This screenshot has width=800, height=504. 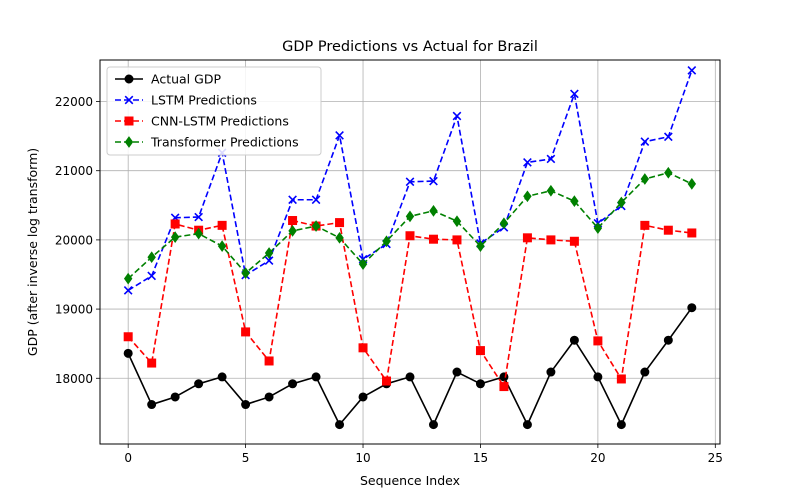 I want to click on y-tick-label: 20000, so click(x=74, y=240).